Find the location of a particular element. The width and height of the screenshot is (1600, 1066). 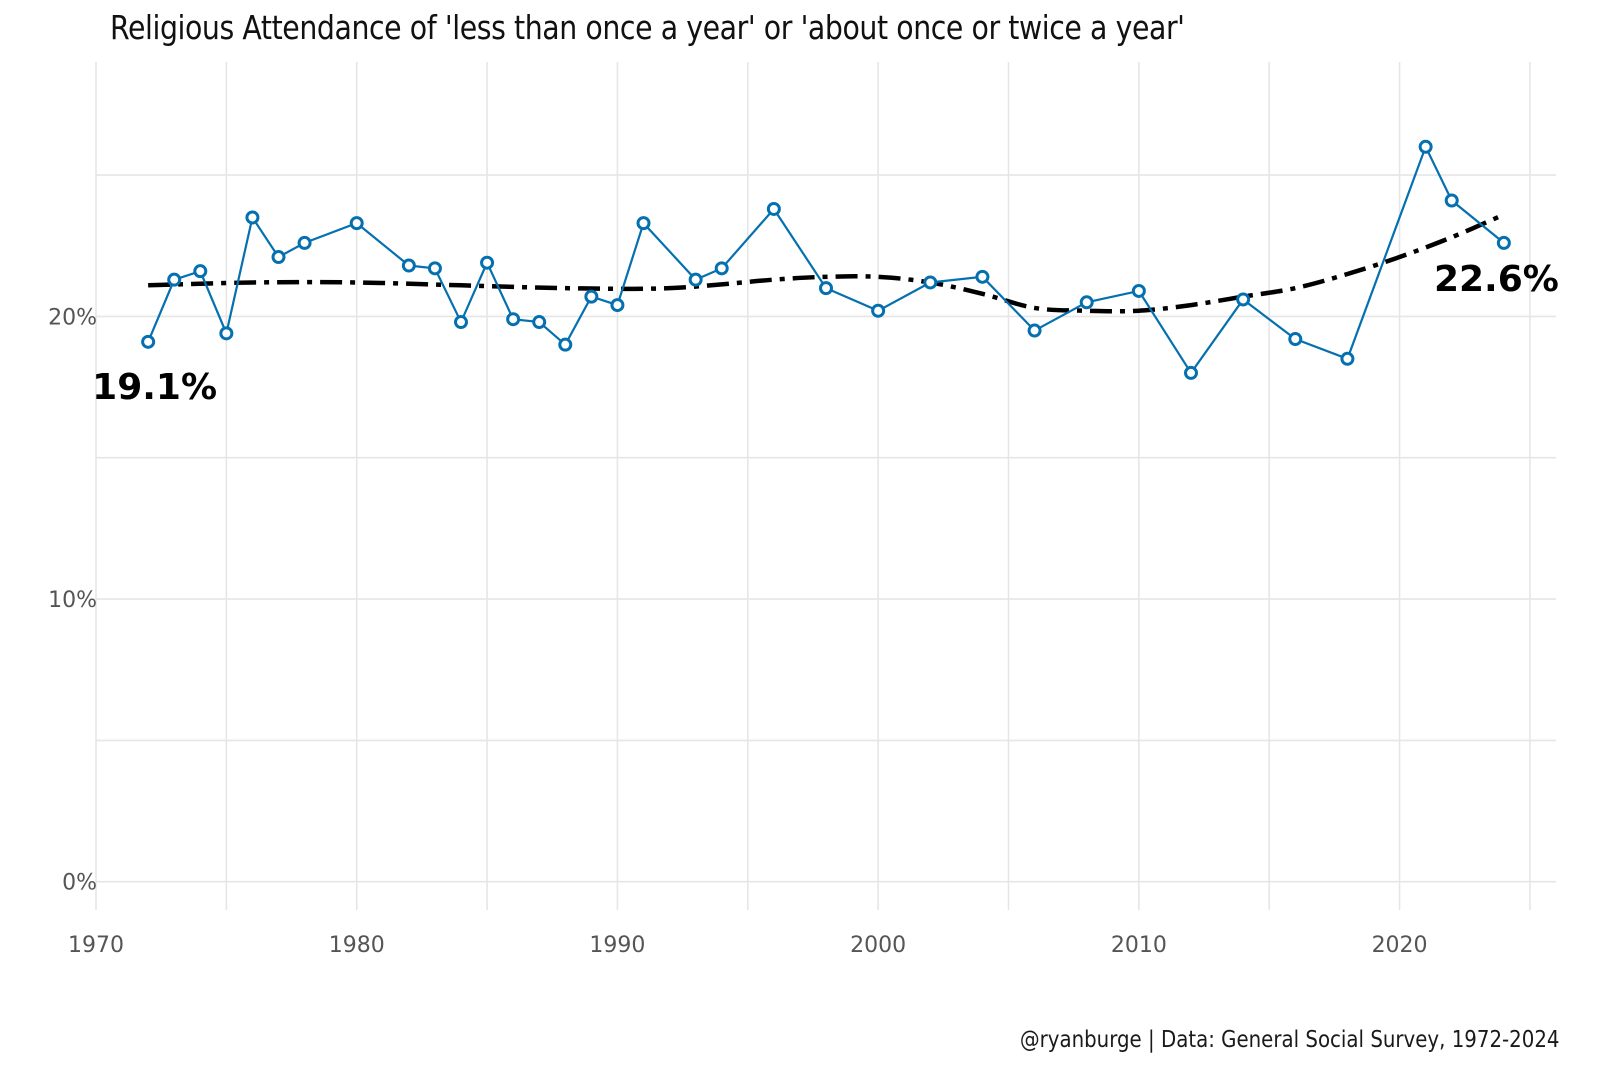

y-tick-label: 0% is located at coordinates (79, 883).